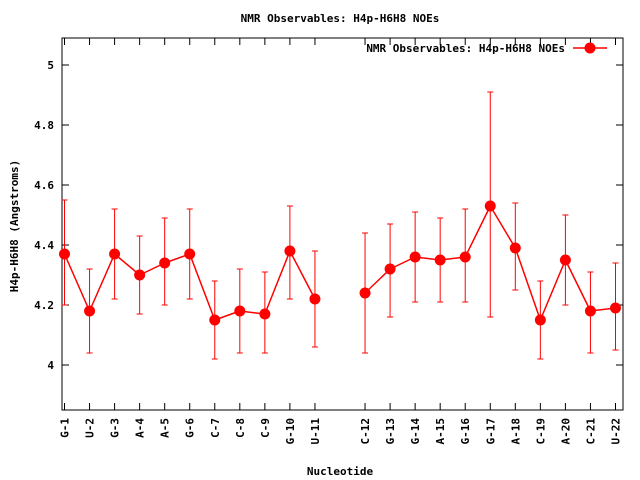 Image resolution: width=640 pixels, height=480 pixels. Describe the element at coordinates (50, 65) in the screenshot. I see `y-tick-label: 5` at that location.